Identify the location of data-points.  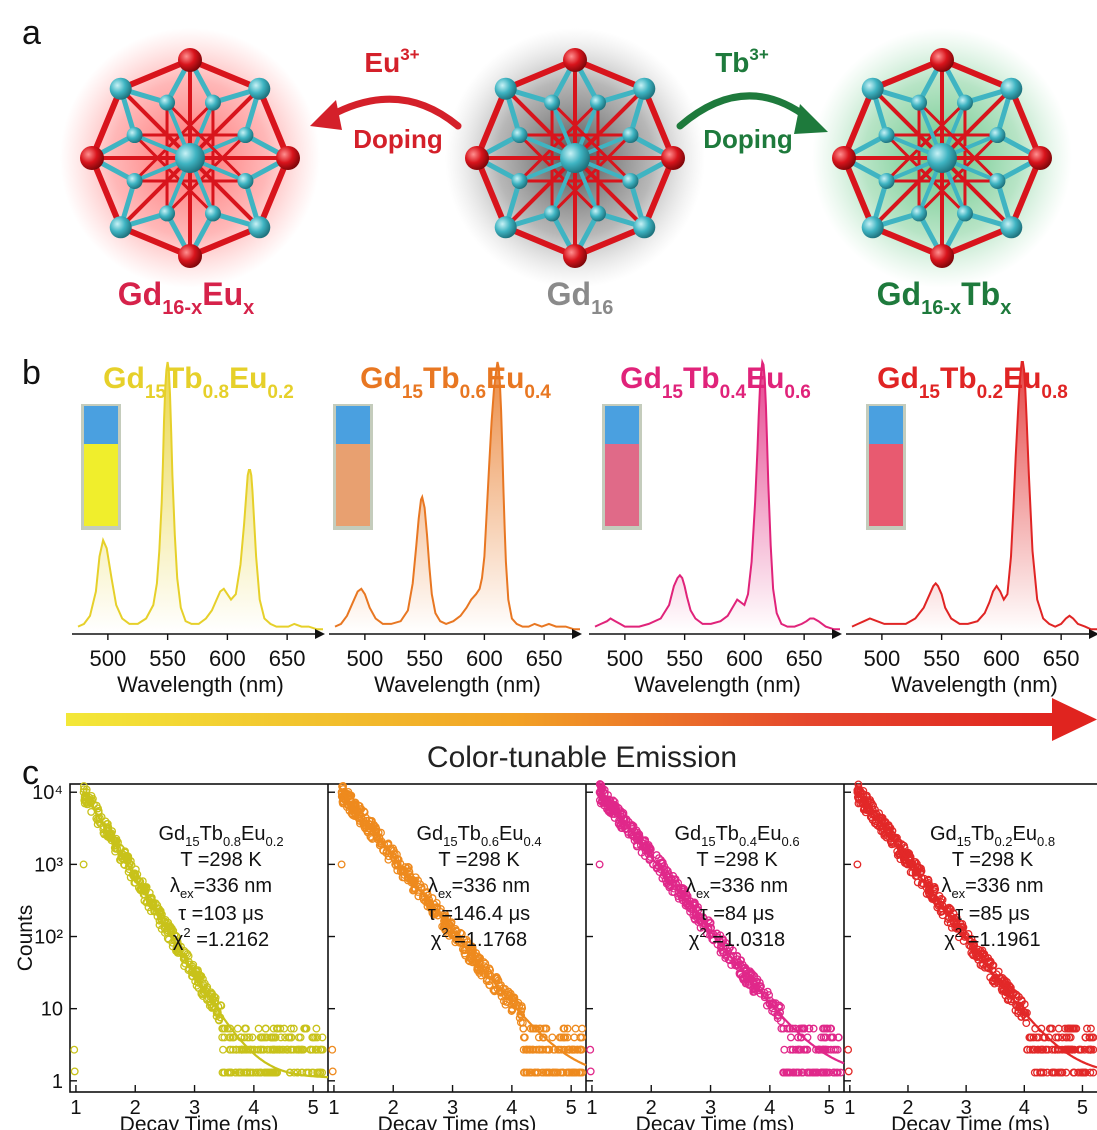
(198, 929).